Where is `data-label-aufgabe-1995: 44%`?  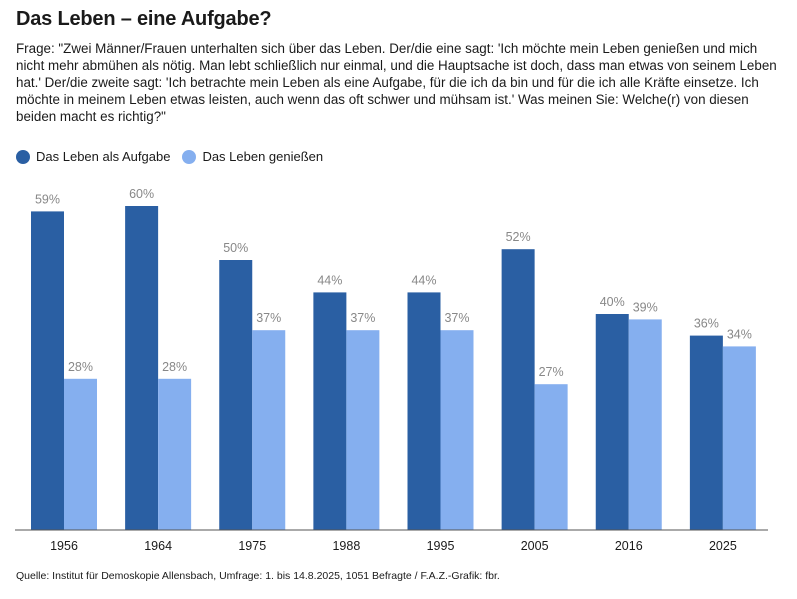
data-label-aufgabe-1995: 44% is located at coordinates (423, 280).